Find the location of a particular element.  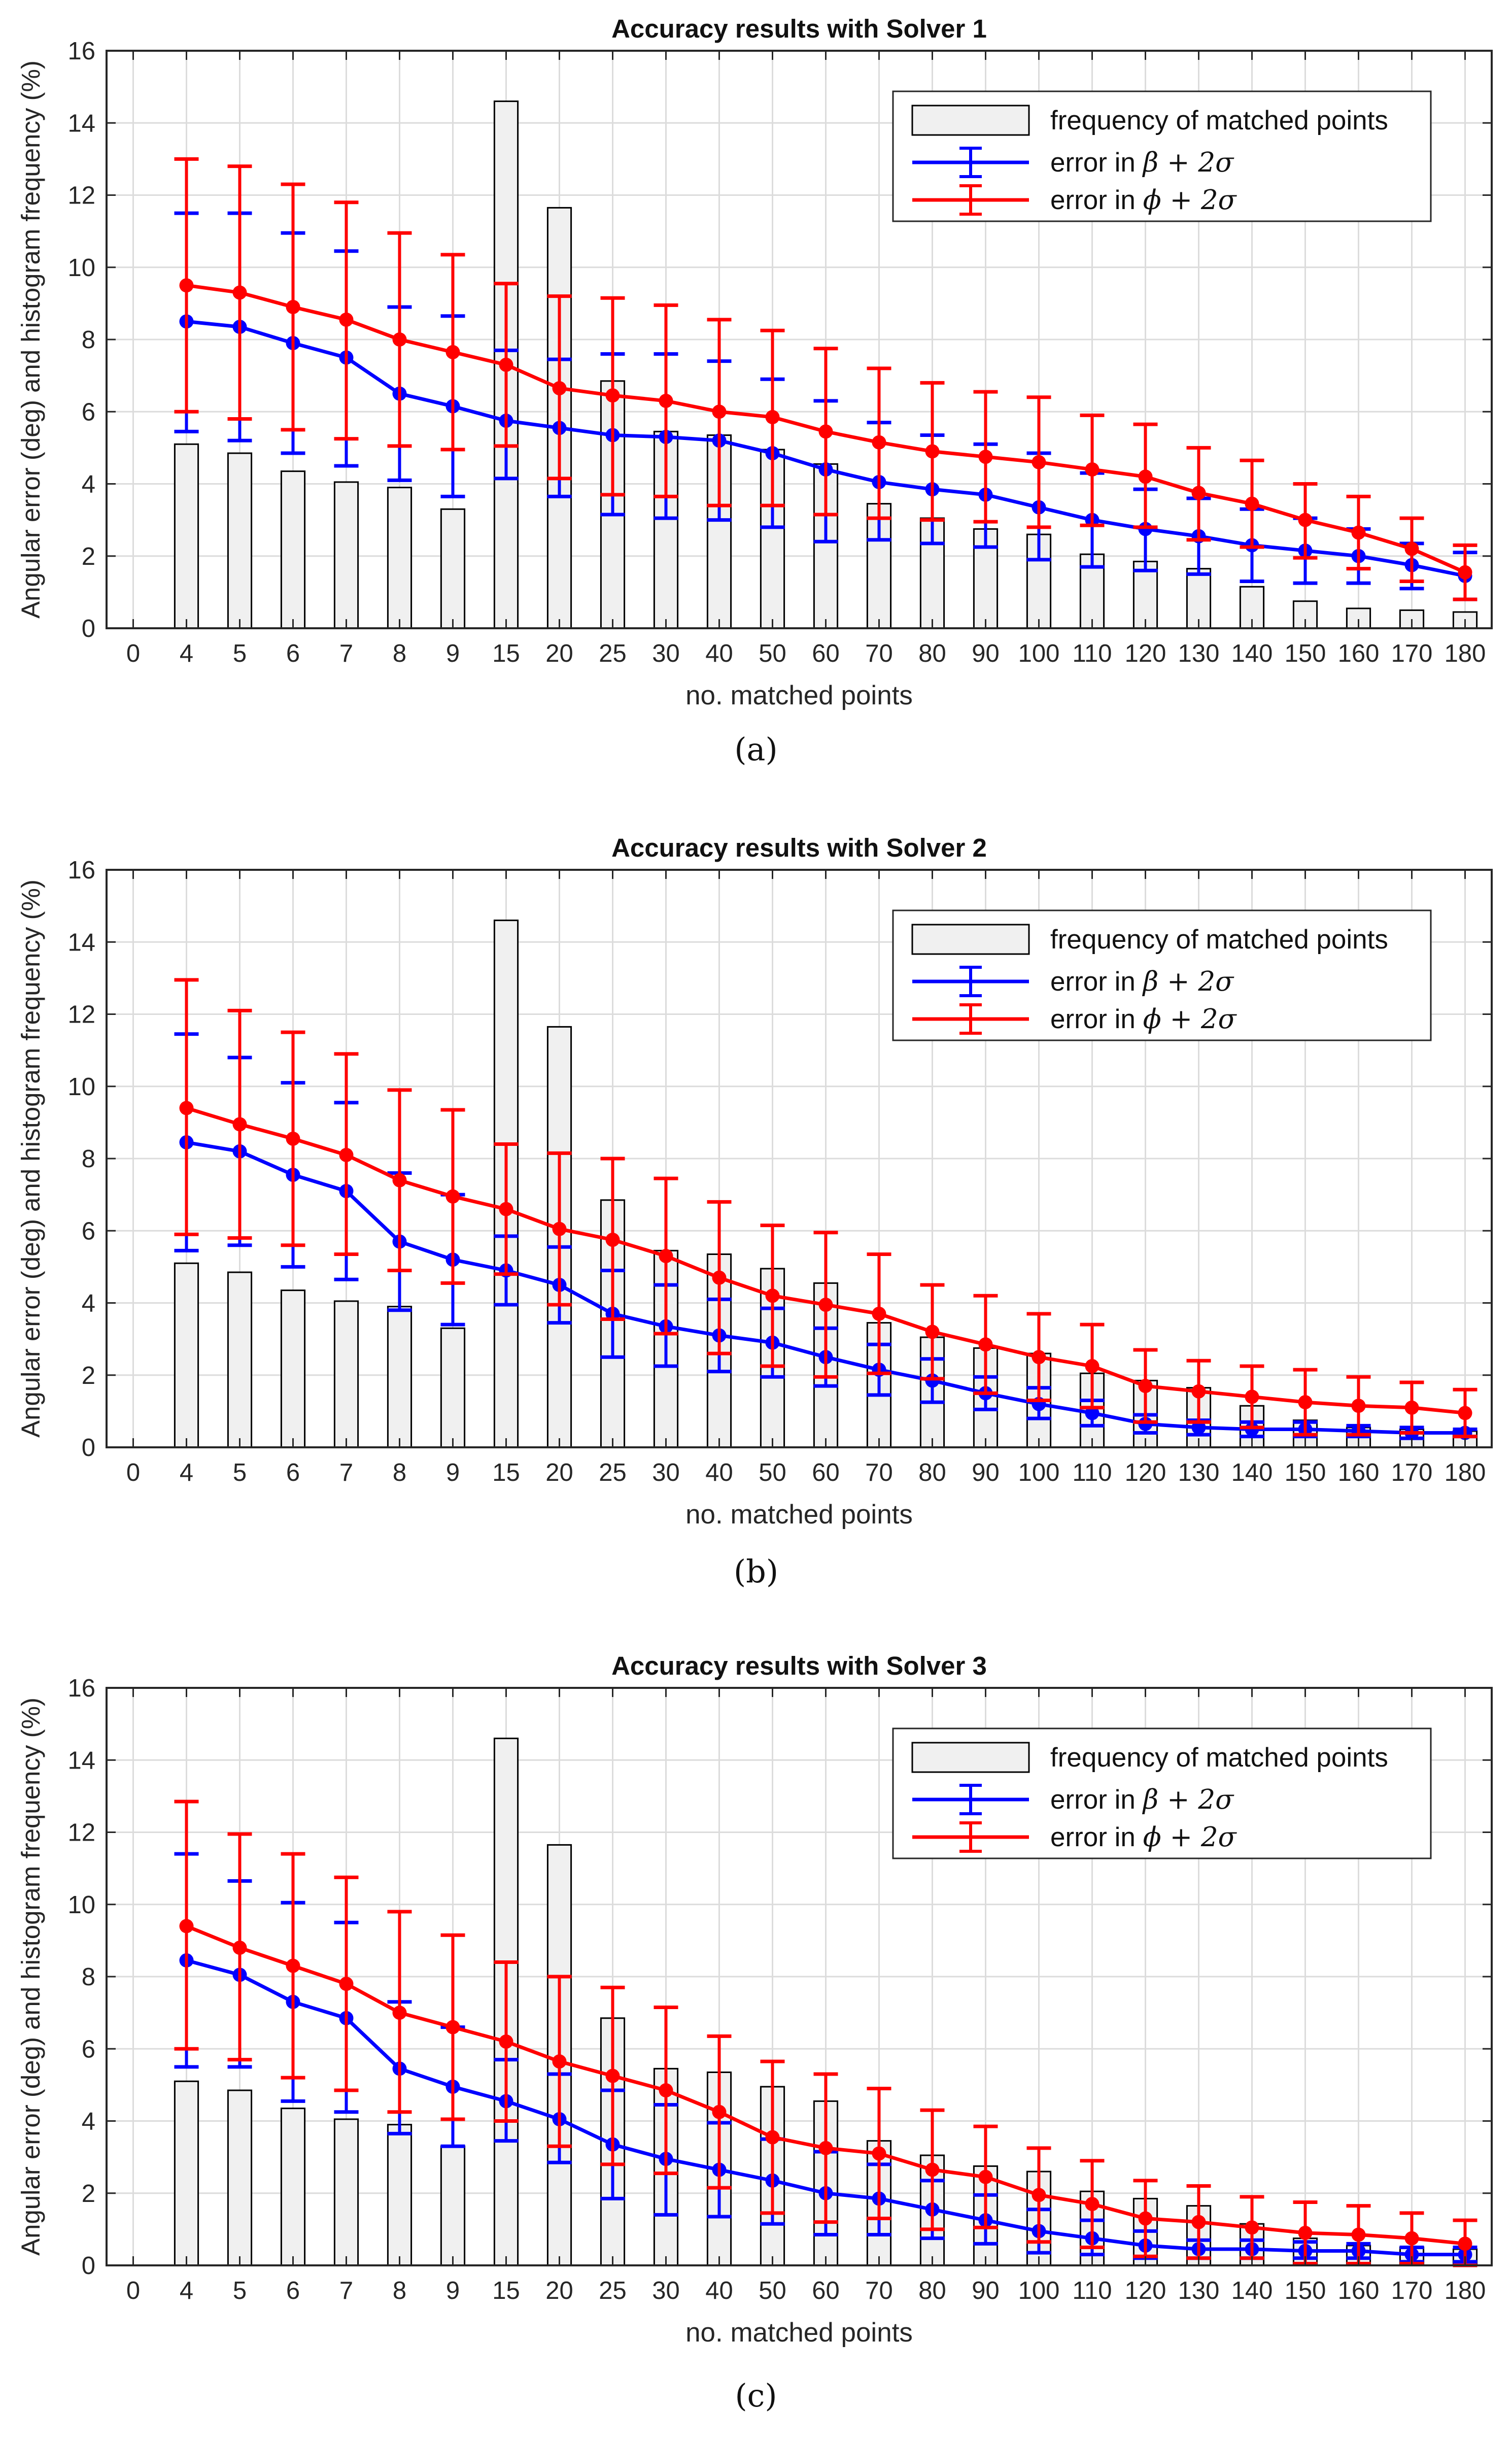

chart-title: Accuracy results with Solver 3 is located at coordinates (799, 1666).